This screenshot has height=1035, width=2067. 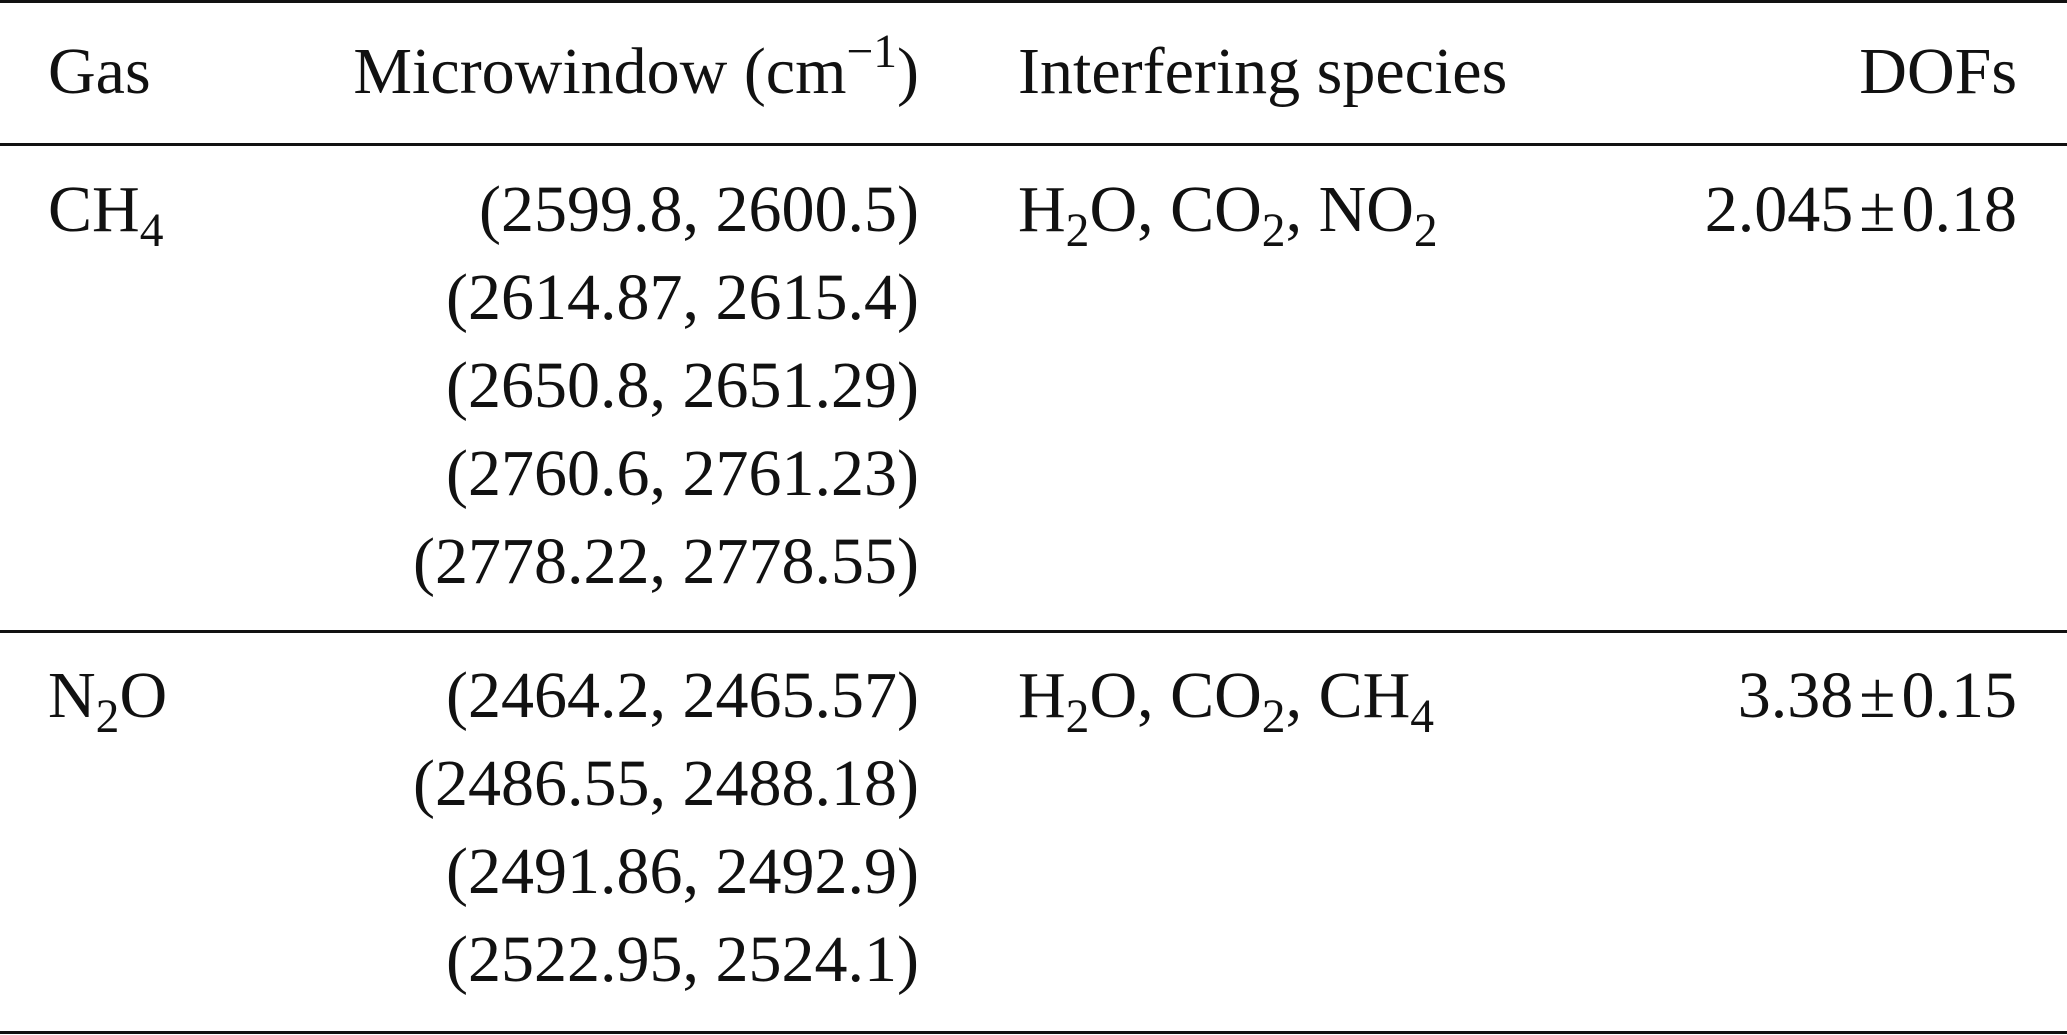 What do you see at coordinates (1795, 695) in the screenshot?
I see `dofs-value: 3.38` at bounding box center [1795, 695].